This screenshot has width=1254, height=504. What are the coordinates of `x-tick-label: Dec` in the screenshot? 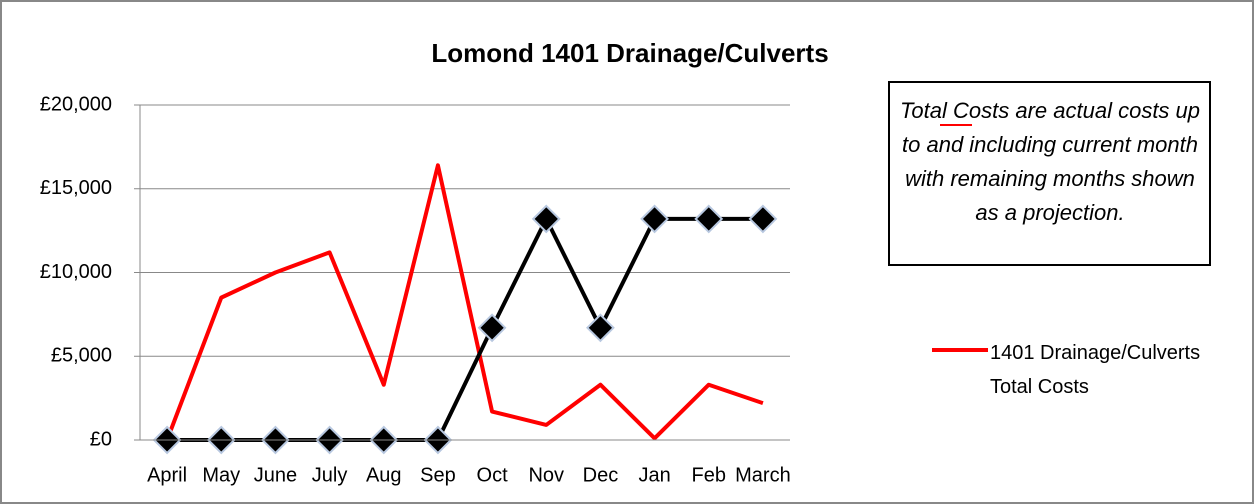 It's located at (601, 475).